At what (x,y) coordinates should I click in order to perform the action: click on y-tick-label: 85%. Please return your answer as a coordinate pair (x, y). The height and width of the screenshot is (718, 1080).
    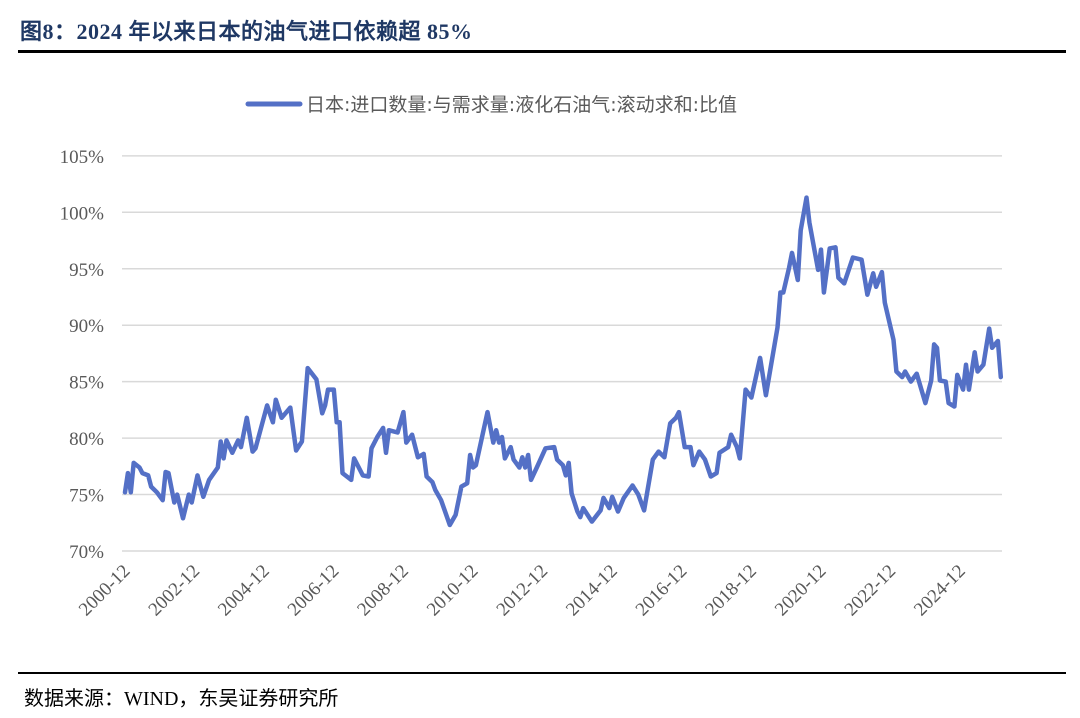
    Looking at the image, I should click on (86, 383).